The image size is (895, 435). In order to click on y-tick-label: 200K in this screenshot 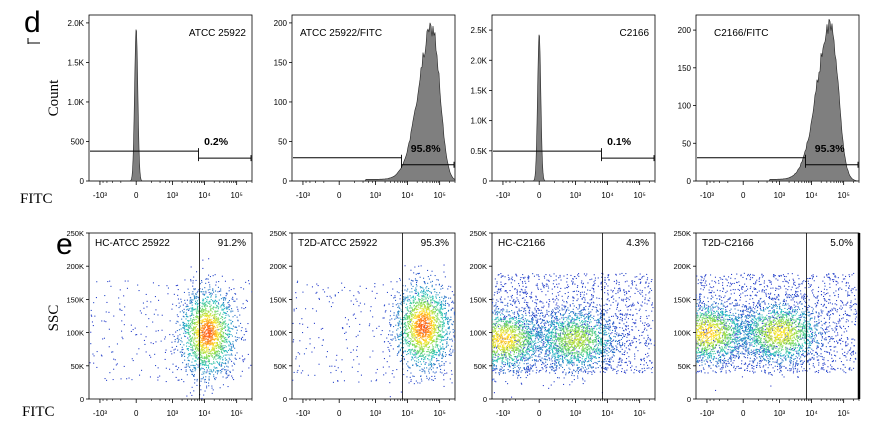, I will do `click(75, 266)`.